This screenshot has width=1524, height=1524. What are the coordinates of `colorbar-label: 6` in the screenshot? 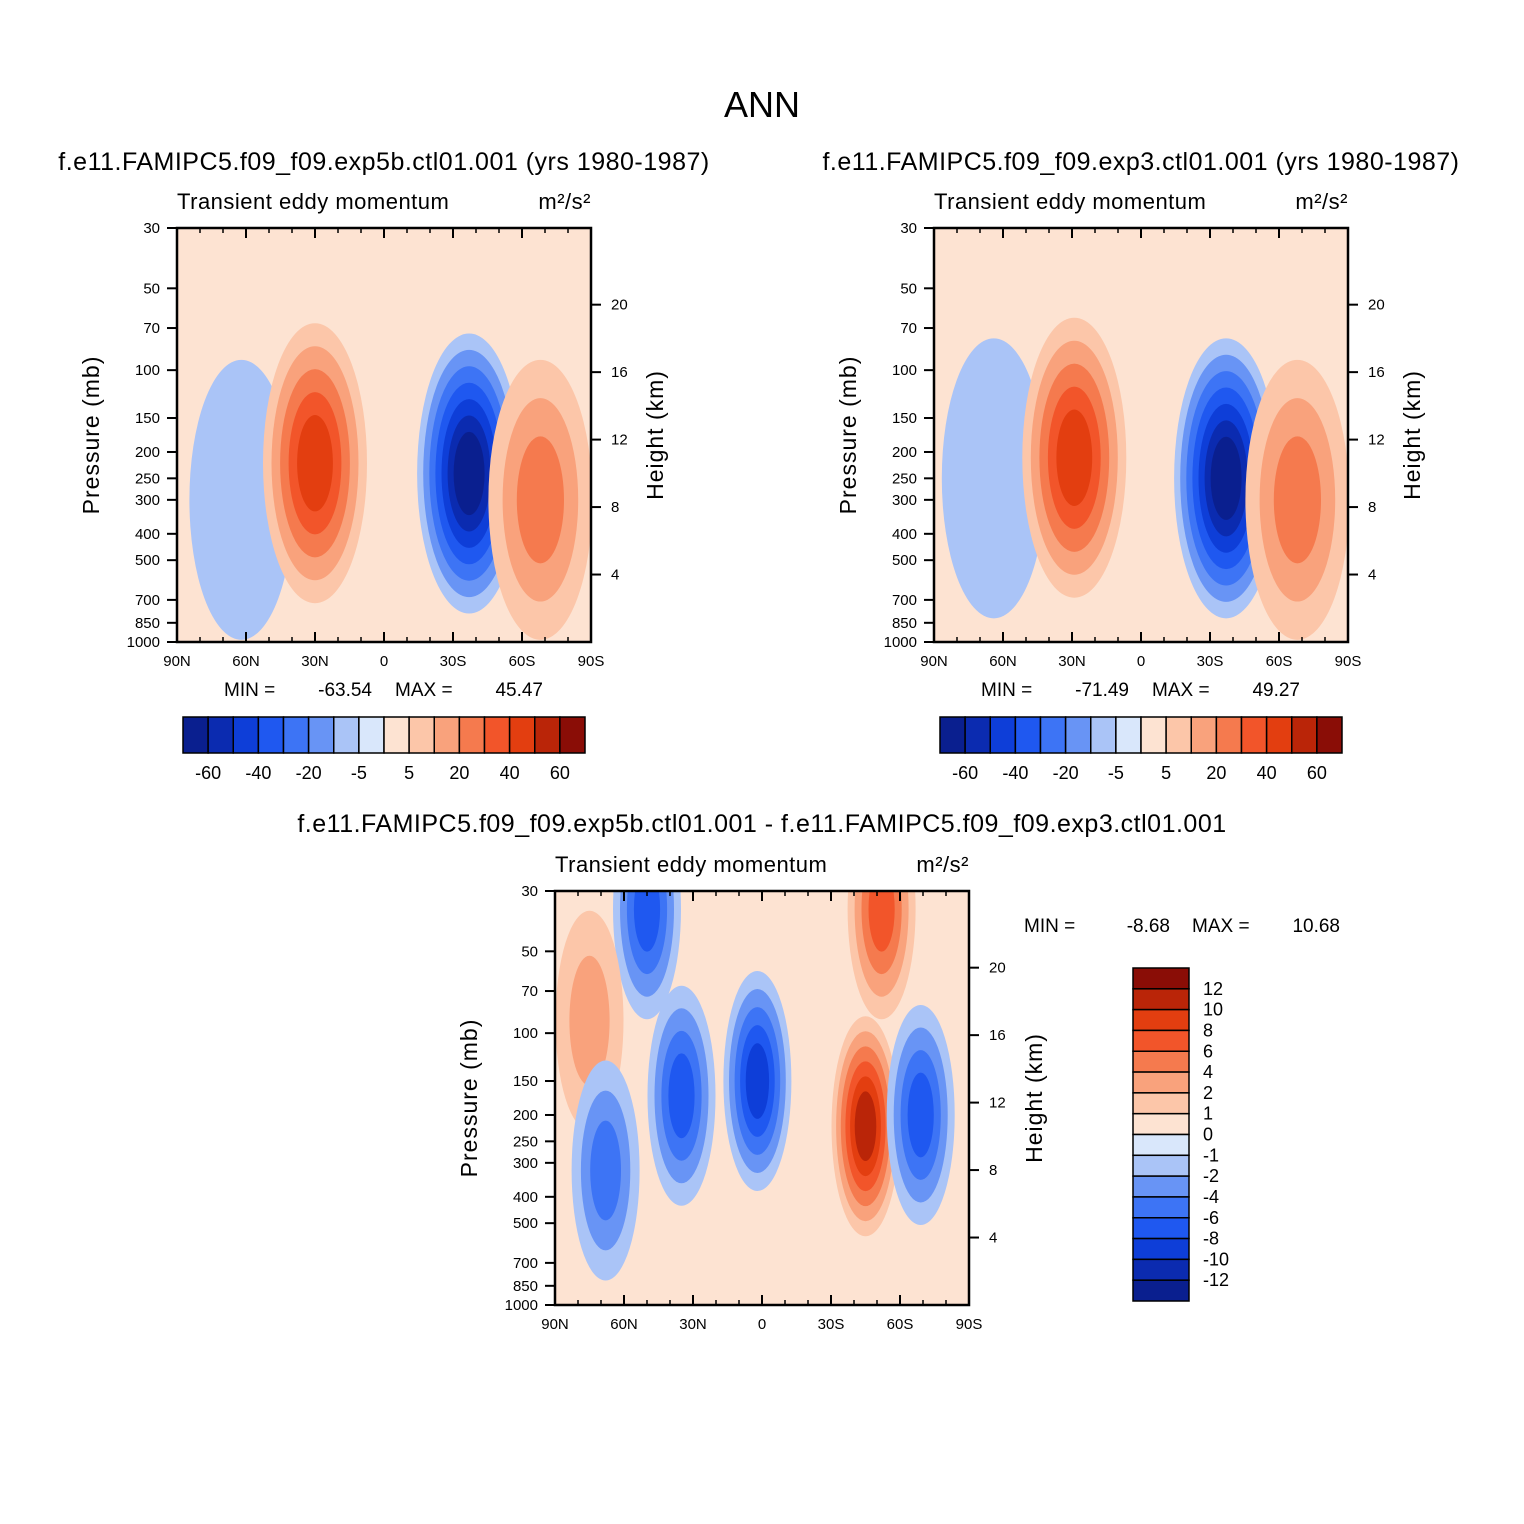 It's located at (1208, 1051).